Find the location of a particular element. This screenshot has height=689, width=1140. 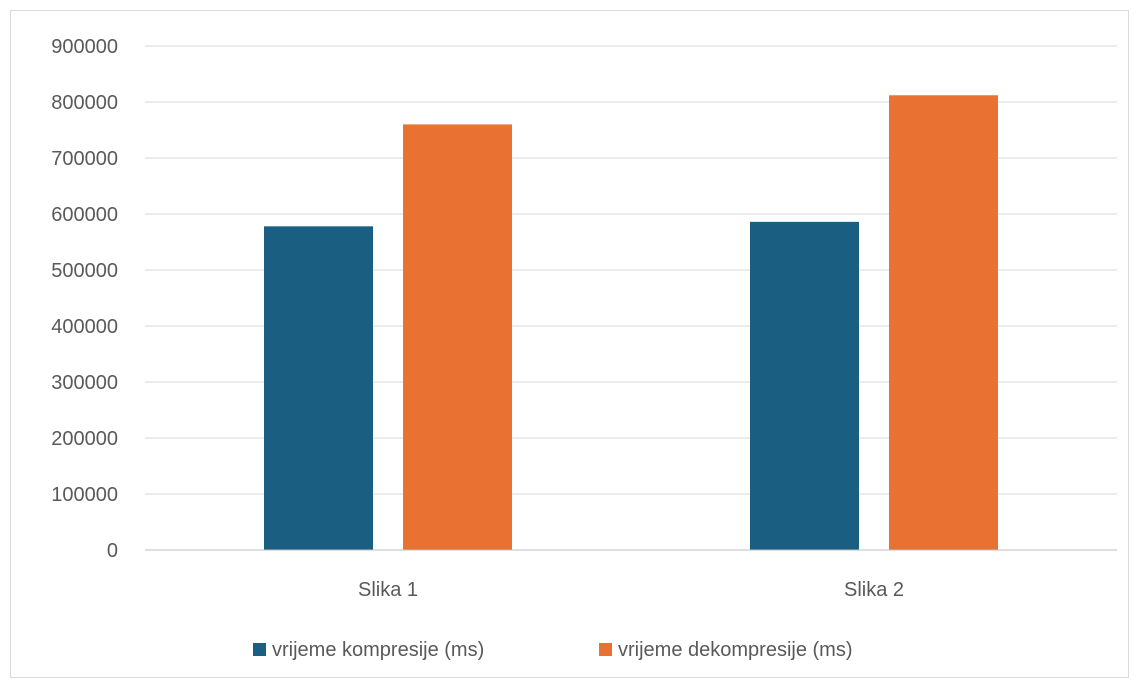

y-tick-label: 300000 is located at coordinates (84, 383).